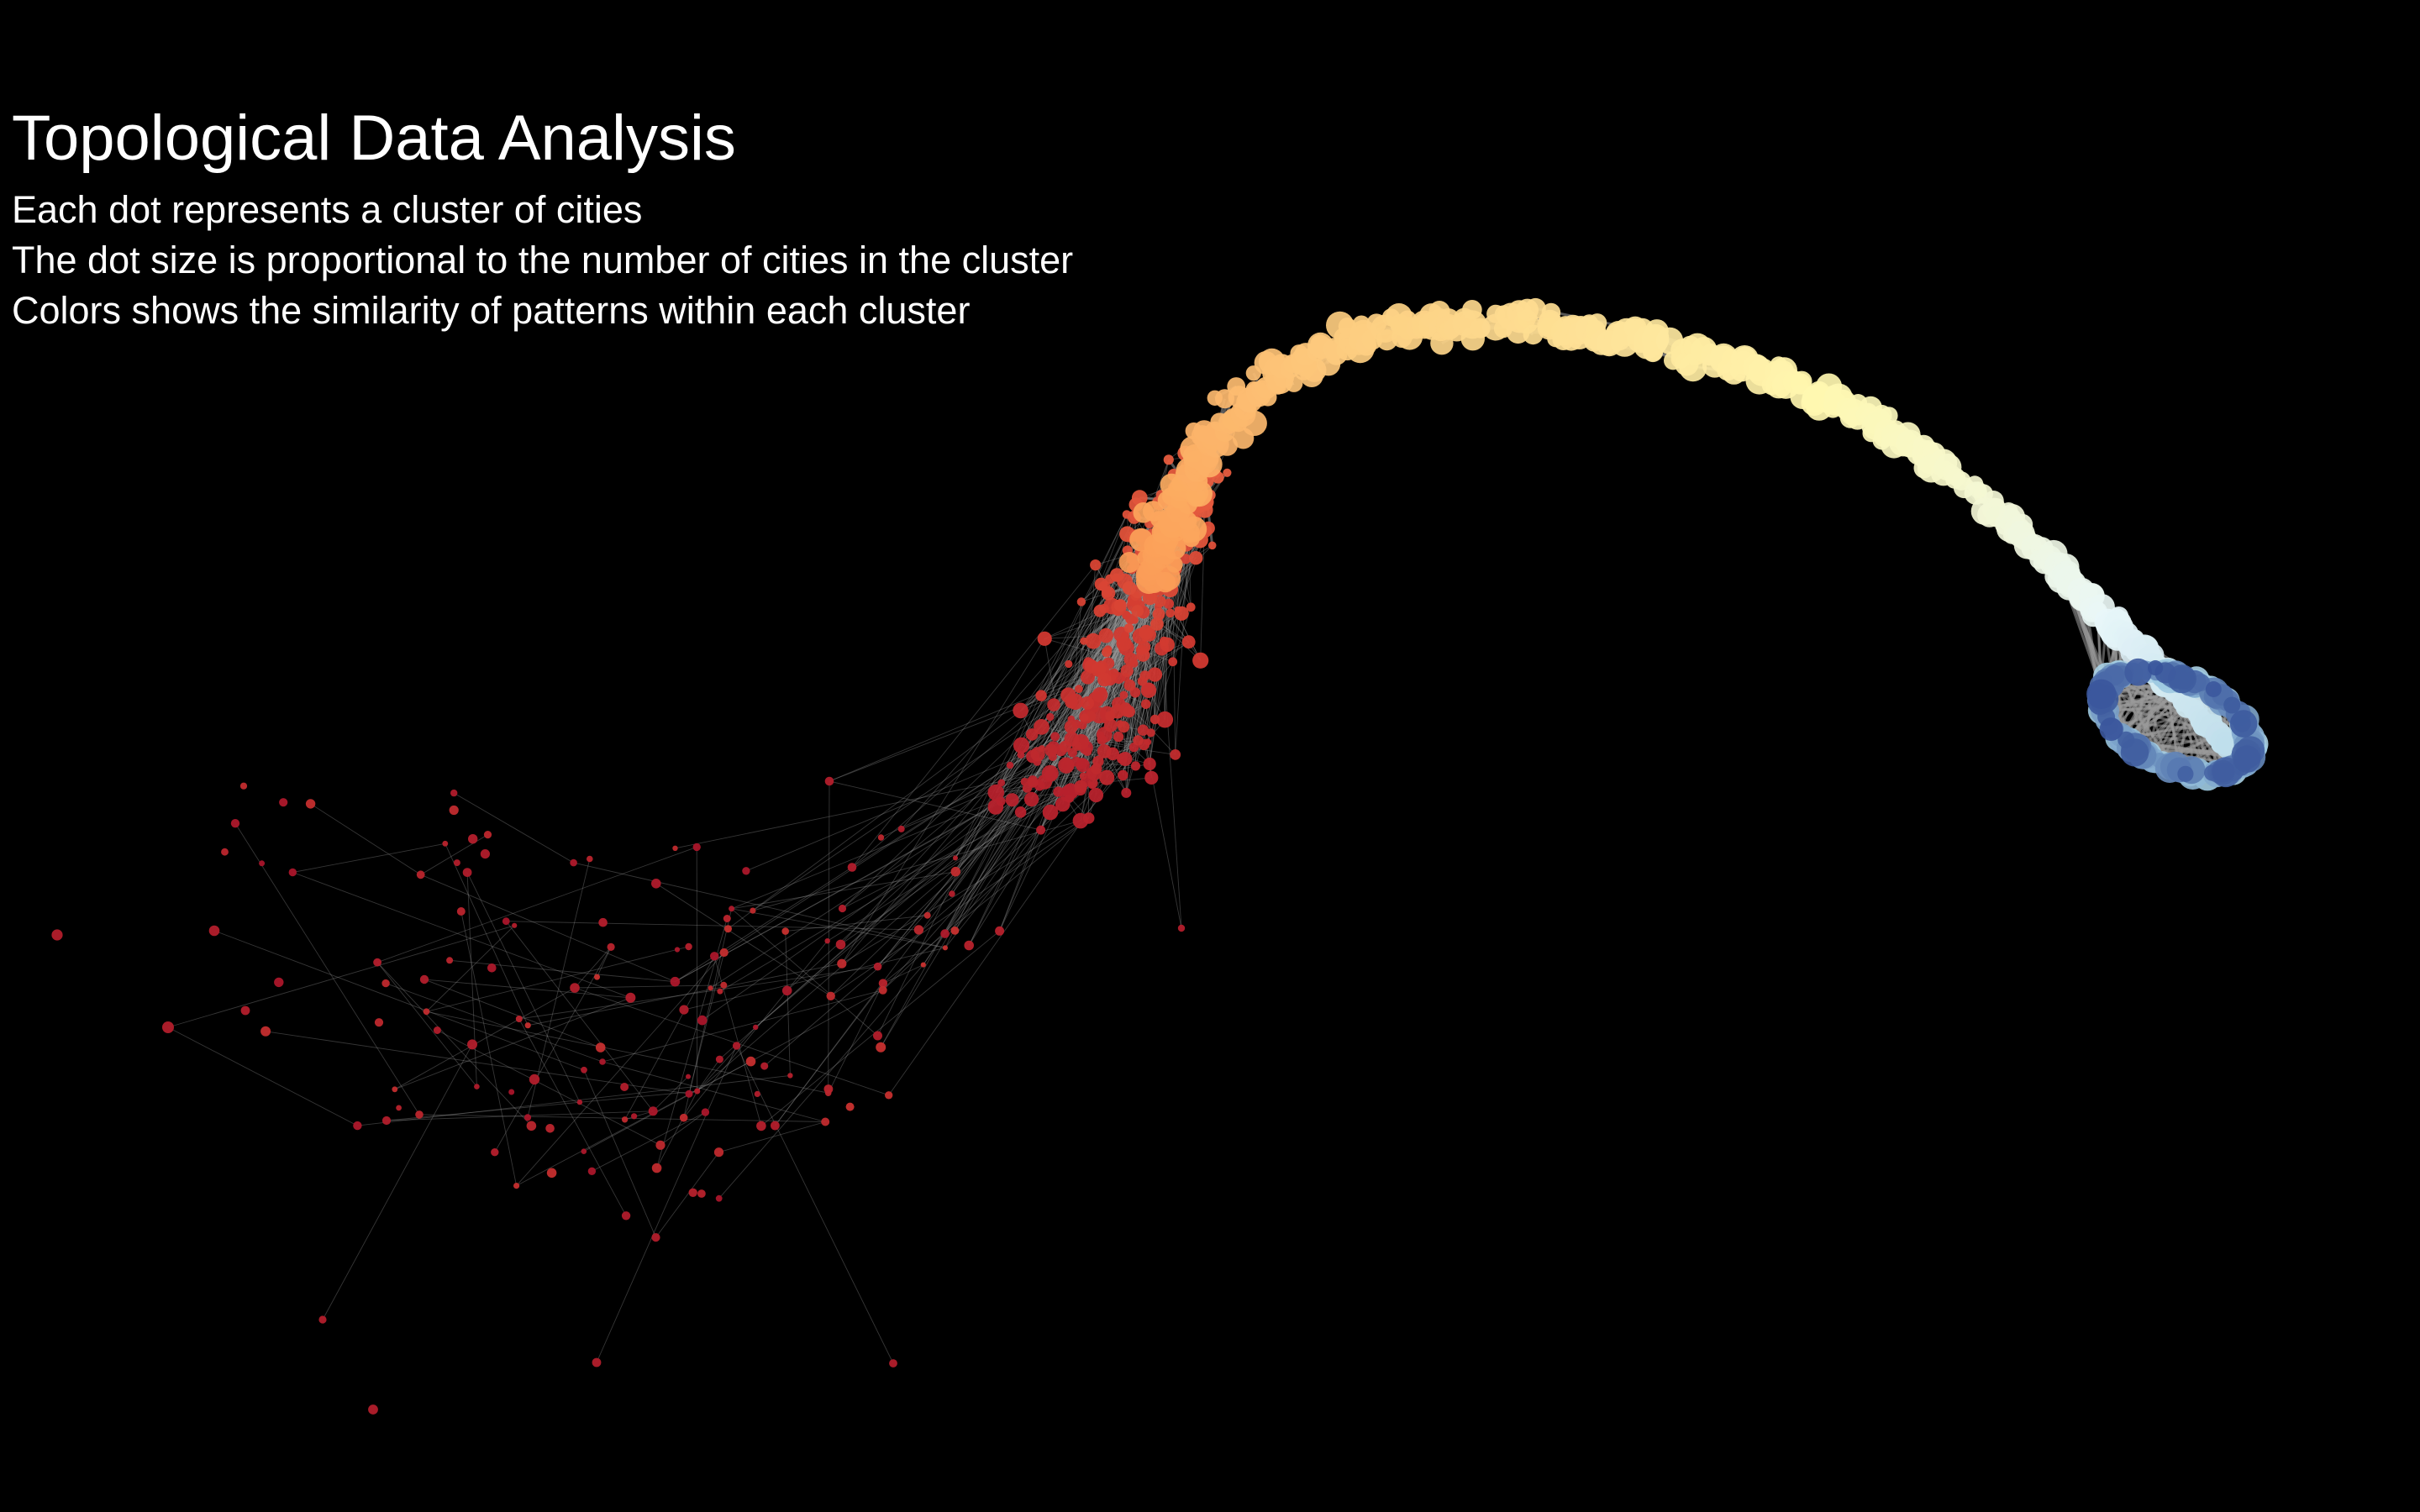 This screenshot has height=1512, width=2420. What do you see at coordinates (374, 138) in the screenshot?
I see `page-title: Topological Data Analysis` at bounding box center [374, 138].